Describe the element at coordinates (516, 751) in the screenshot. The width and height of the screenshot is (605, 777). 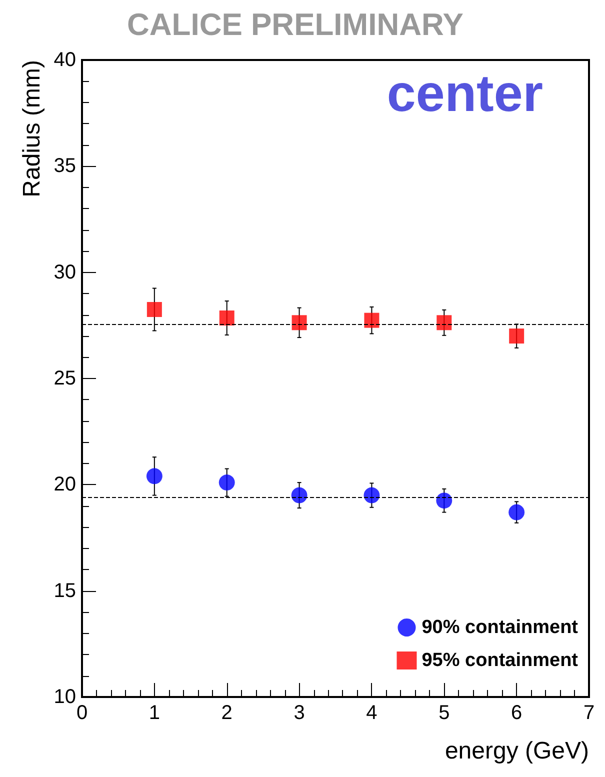
I see `x-axis-title: energy (GeV)` at that location.